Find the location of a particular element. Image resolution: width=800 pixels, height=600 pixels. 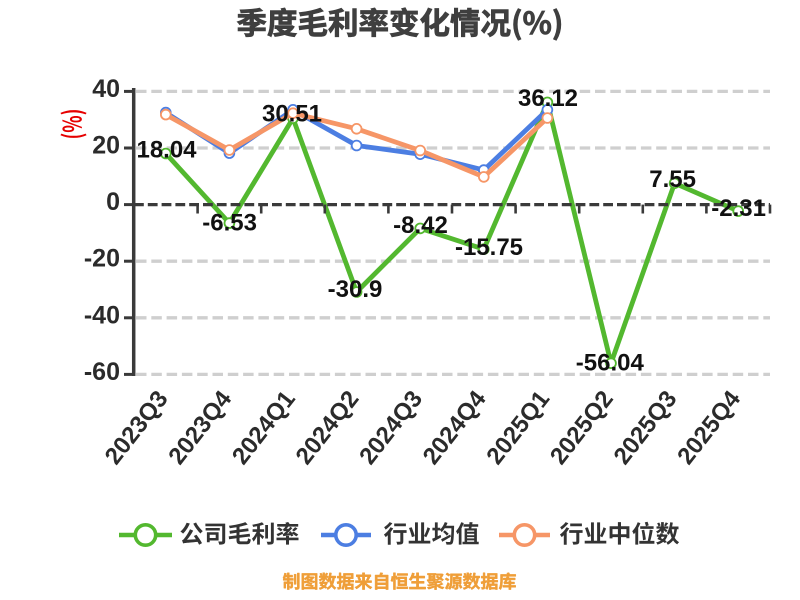

svg-text: -2.31 is located at coordinates (738, 208).